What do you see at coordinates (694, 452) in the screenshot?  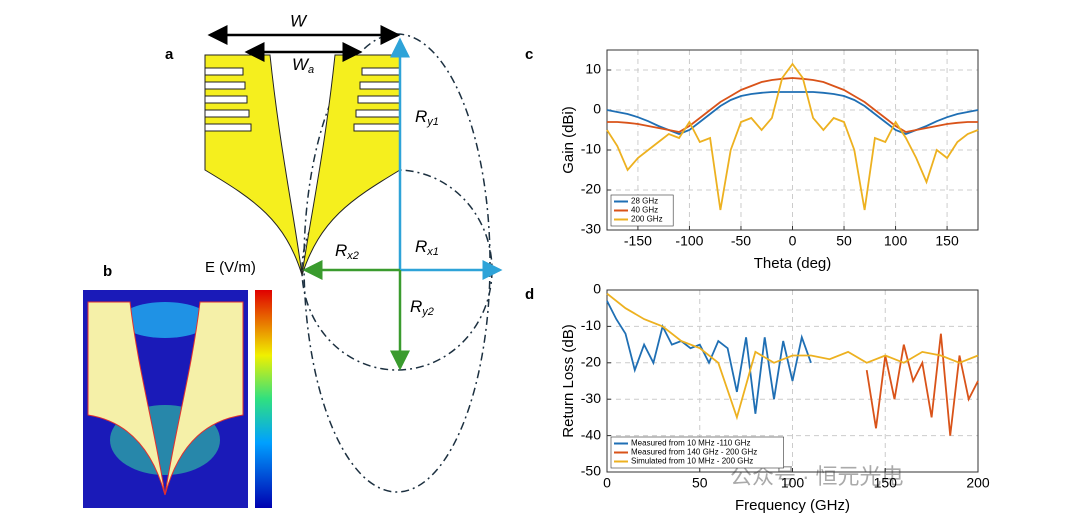 I see `legend-label: Measured from 140 GHz - 200 GHz` at bounding box center [694, 452].